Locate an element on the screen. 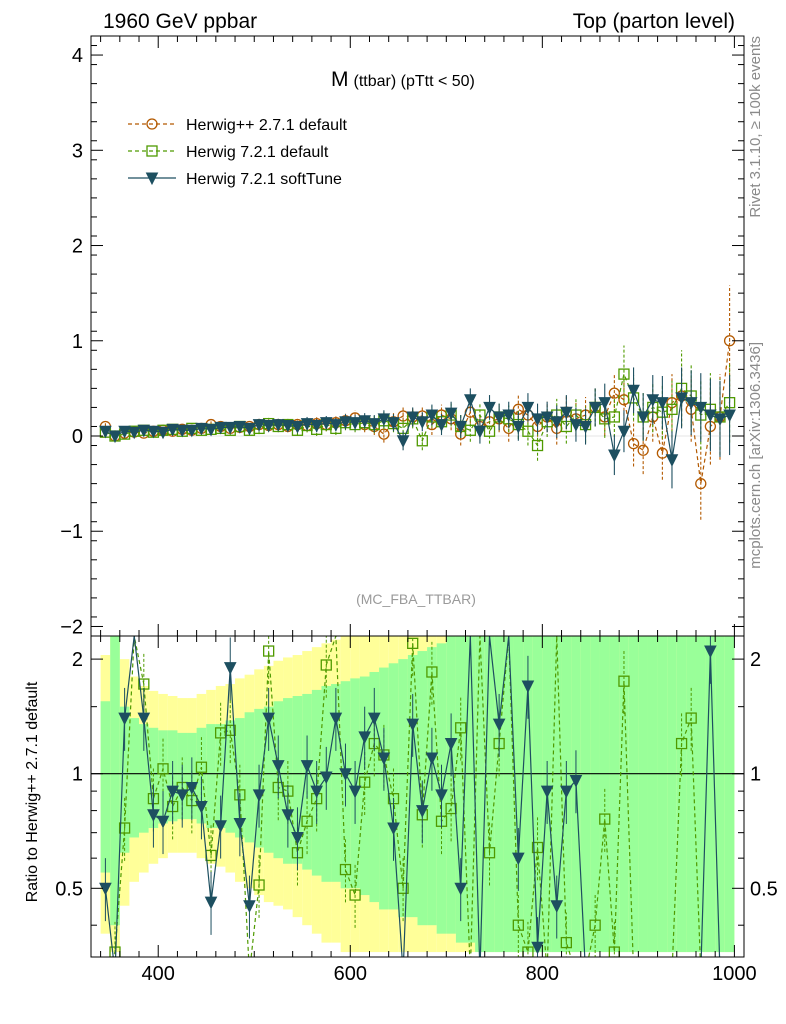 Image resolution: width=786 pixels, height=1024 pixels. x-tick-label: 600 is located at coordinates (350, 974).